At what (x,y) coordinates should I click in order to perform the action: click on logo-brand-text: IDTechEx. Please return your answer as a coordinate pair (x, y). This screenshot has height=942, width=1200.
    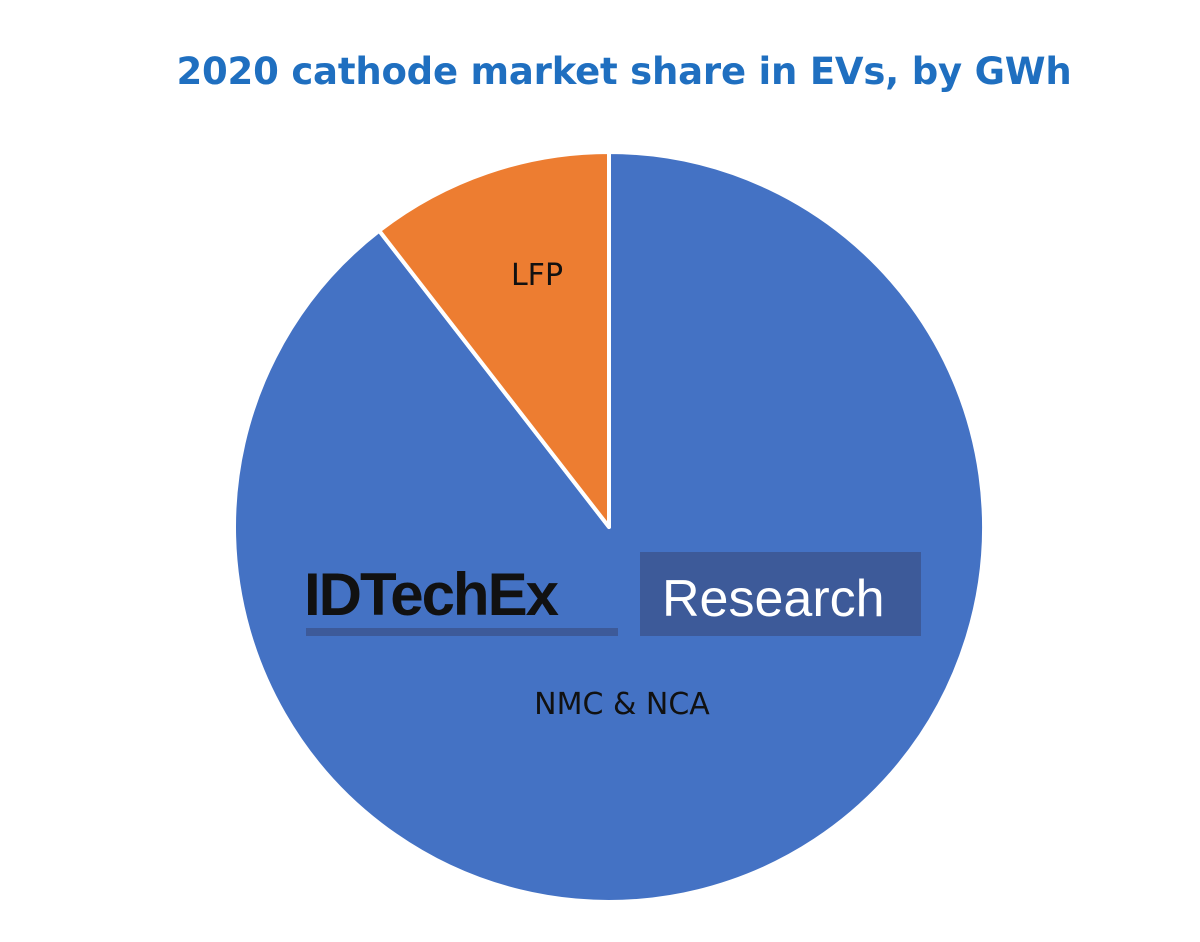
    Looking at the image, I should click on (431, 594).